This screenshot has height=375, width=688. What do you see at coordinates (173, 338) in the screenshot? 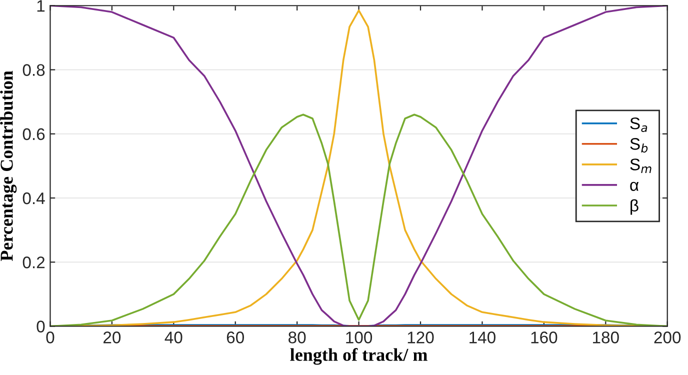
I see `x-tick-label: 40` at bounding box center [173, 338].